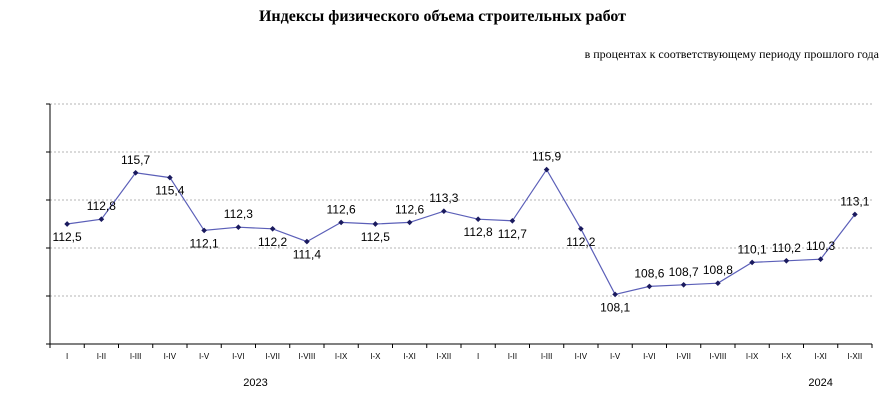 The width and height of the screenshot is (885, 418). Describe the element at coordinates (443, 198) in the screenshot. I see `data-label: 113,3` at that location.